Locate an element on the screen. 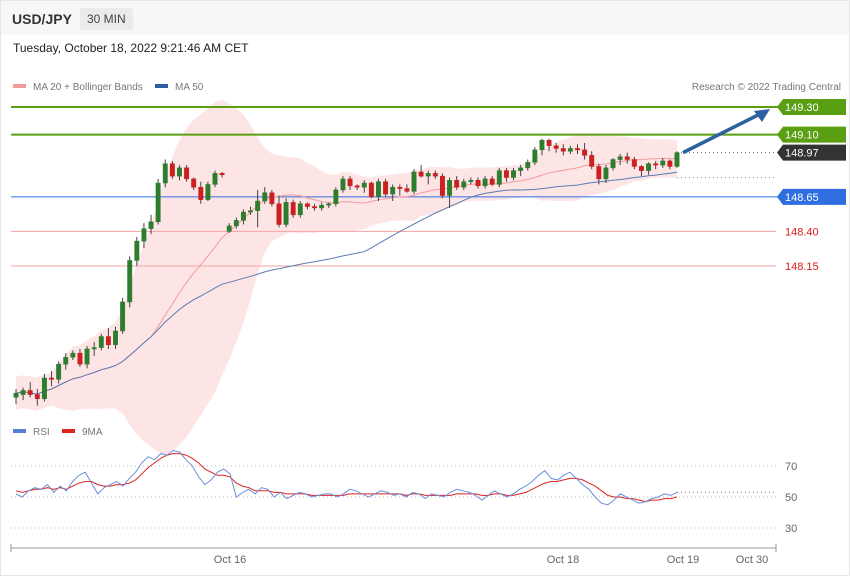 The width and height of the screenshot is (850, 576). rsi-ma-legend-swatch is located at coordinates (68, 431).